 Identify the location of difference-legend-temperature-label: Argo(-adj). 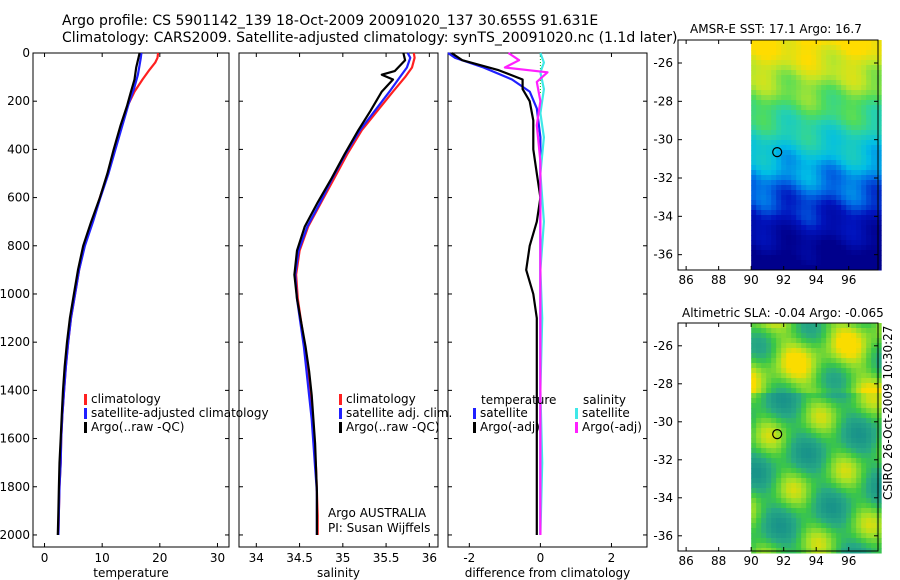
(510, 427).